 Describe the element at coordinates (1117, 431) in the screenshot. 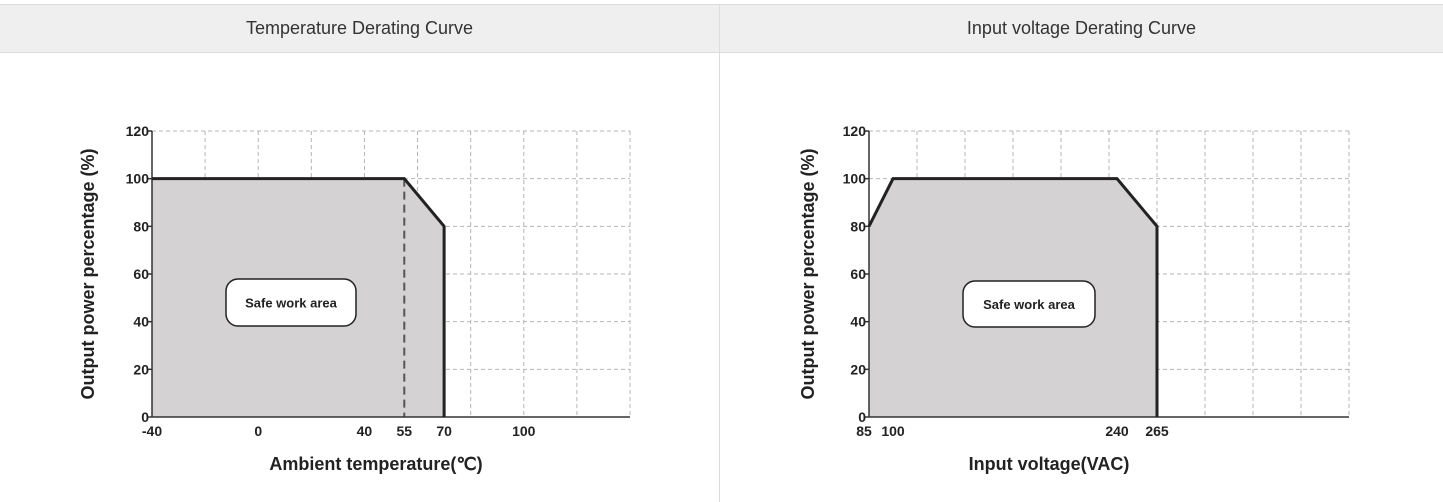

I see `x-tick-label: 240` at that location.